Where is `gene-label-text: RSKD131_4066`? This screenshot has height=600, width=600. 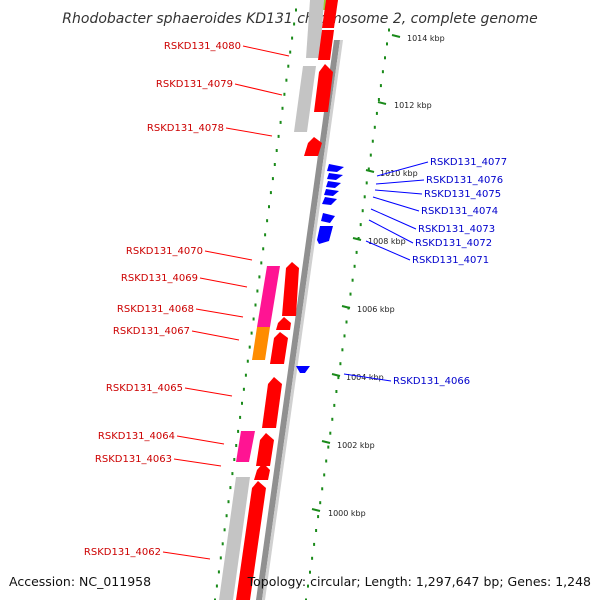 gene-label-text: RSKD131_4066 is located at coordinates (431, 381).